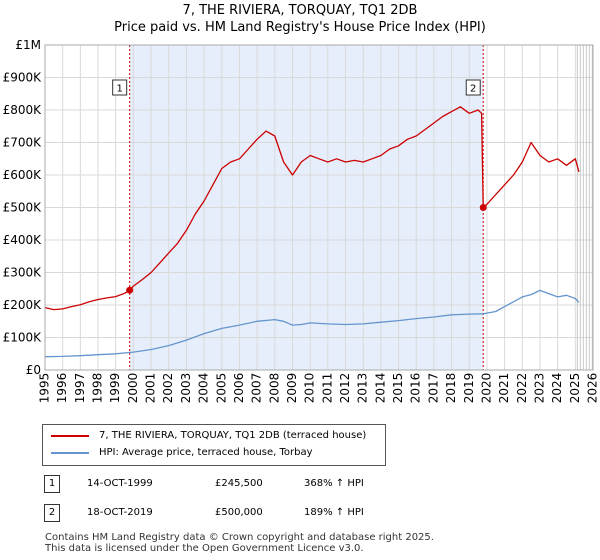  What do you see at coordinates (575, 388) in the screenshot?
I see `x-tick-label: 2025` at bounding box center [575, 388].